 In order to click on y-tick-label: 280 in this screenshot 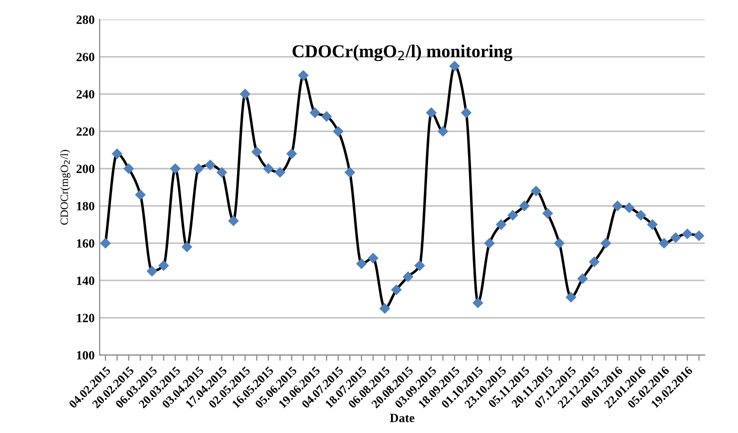, I will do `click(85, 20)`.